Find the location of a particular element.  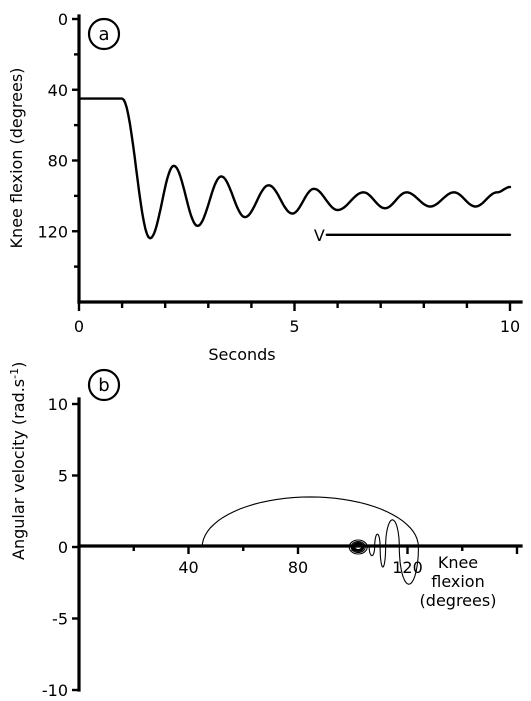

panel-a-y-tick-label: 80 is located at coordinates (58, 161).